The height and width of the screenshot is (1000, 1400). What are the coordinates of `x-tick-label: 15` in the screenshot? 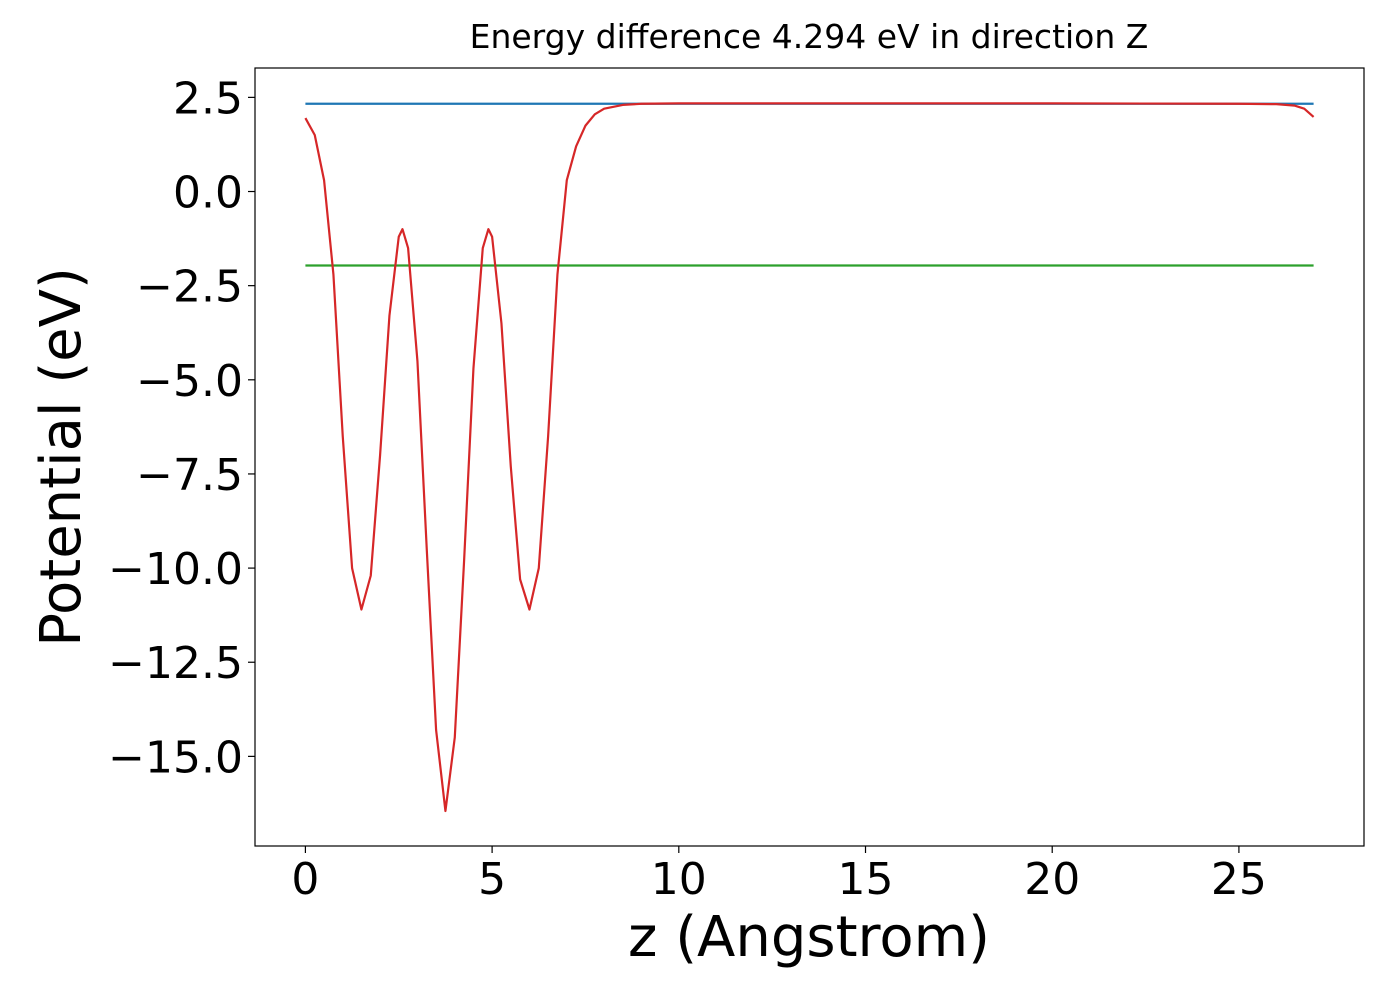 It's located at (866, 879).